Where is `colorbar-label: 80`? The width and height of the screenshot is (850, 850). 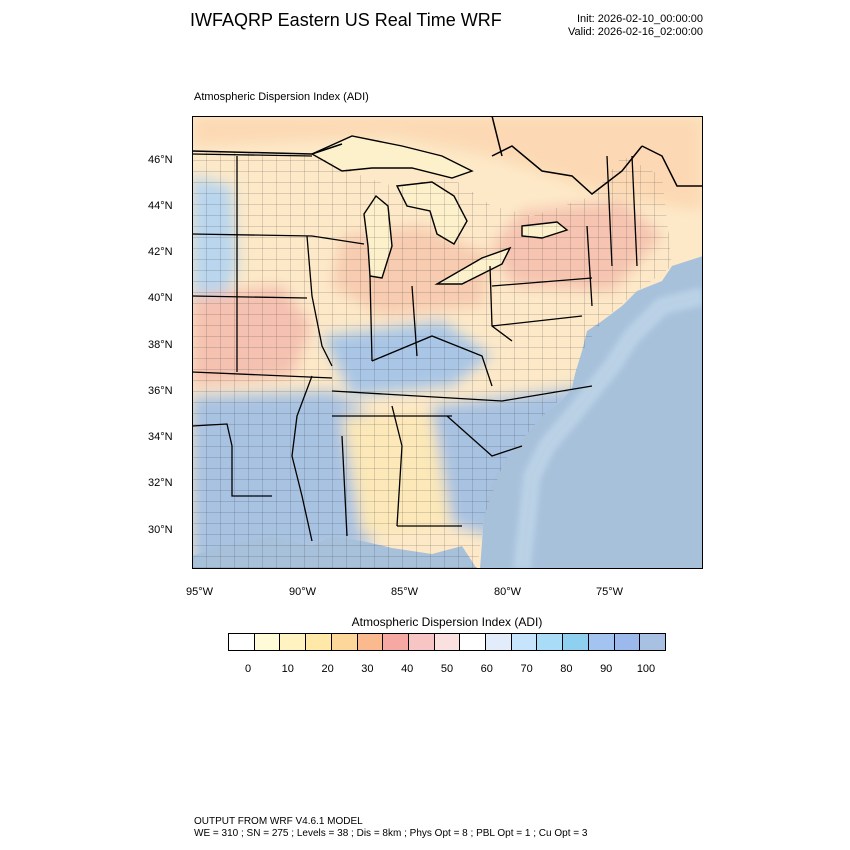
colorbar-label: 80 is located at coordinates (566, 669).